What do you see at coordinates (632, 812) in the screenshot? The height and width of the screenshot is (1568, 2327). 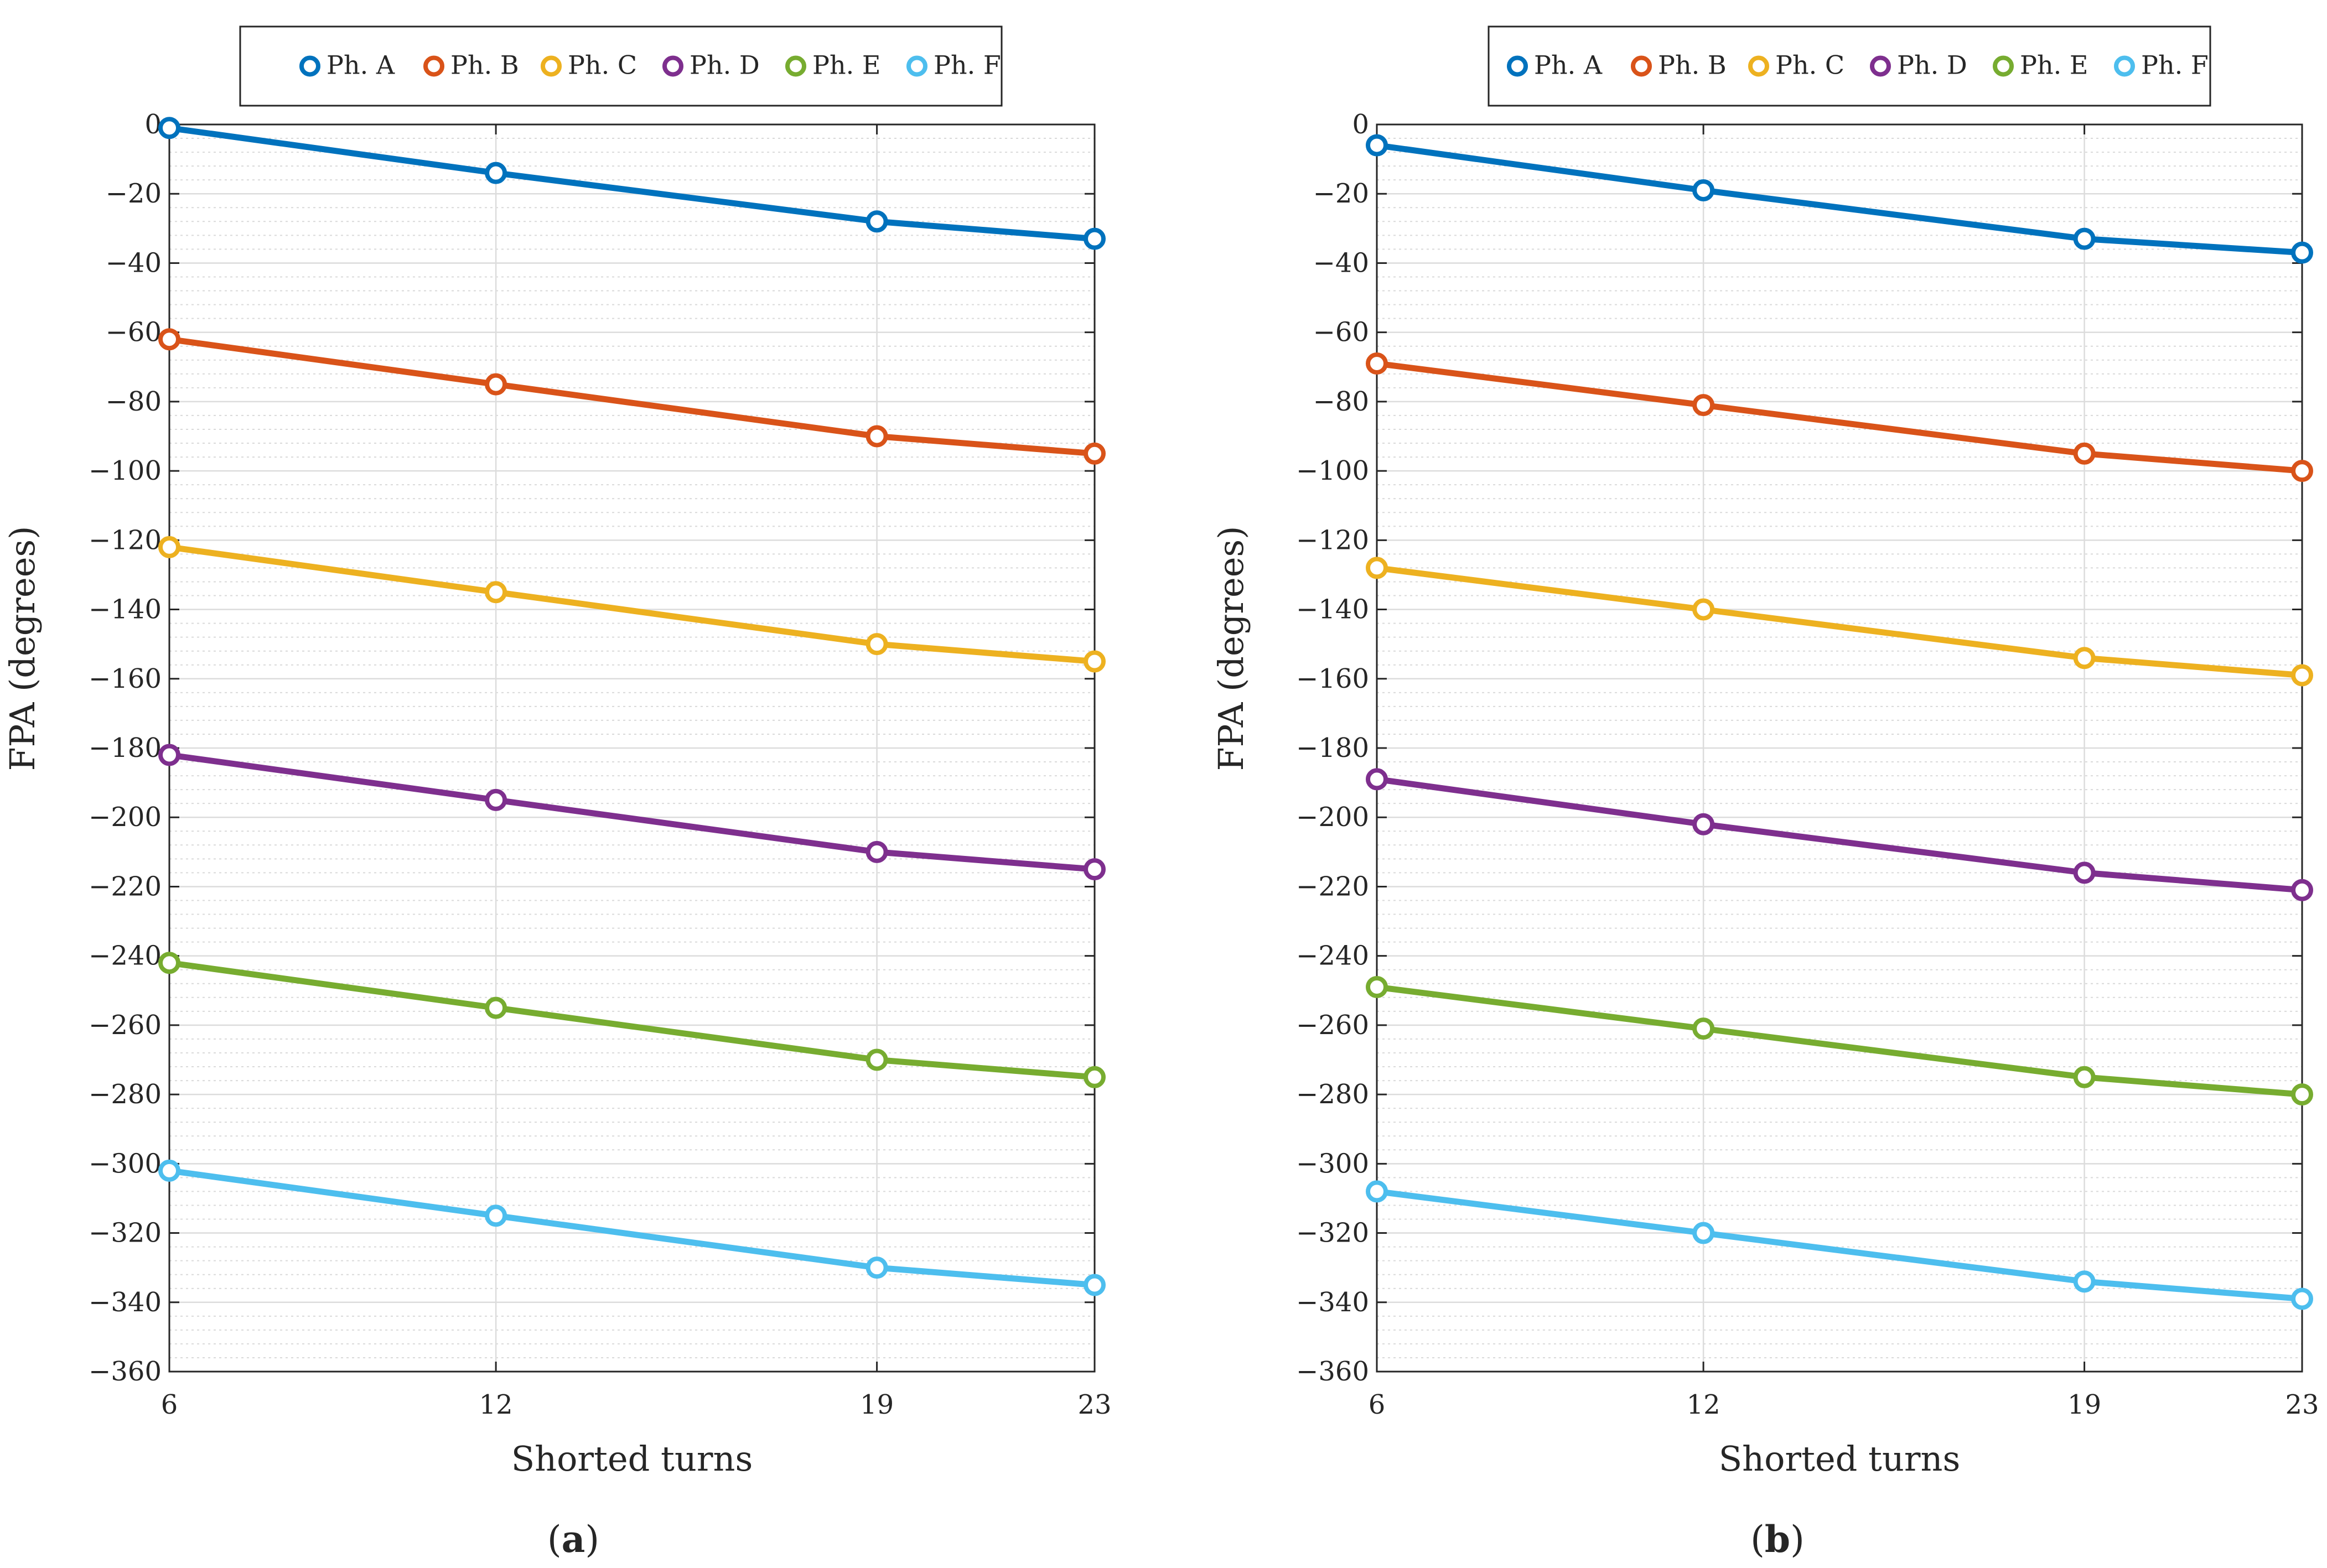 I see `series-line-ph-d` at bounding box center [632, 812].